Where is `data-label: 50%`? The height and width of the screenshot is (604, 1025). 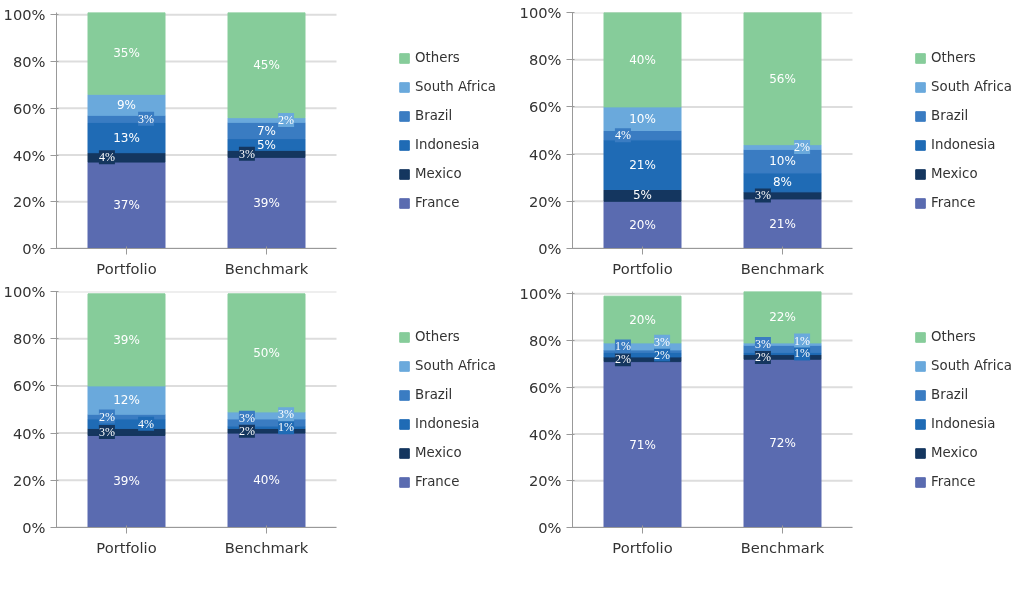 data-label: 50% is located at coordinates (266, 352).